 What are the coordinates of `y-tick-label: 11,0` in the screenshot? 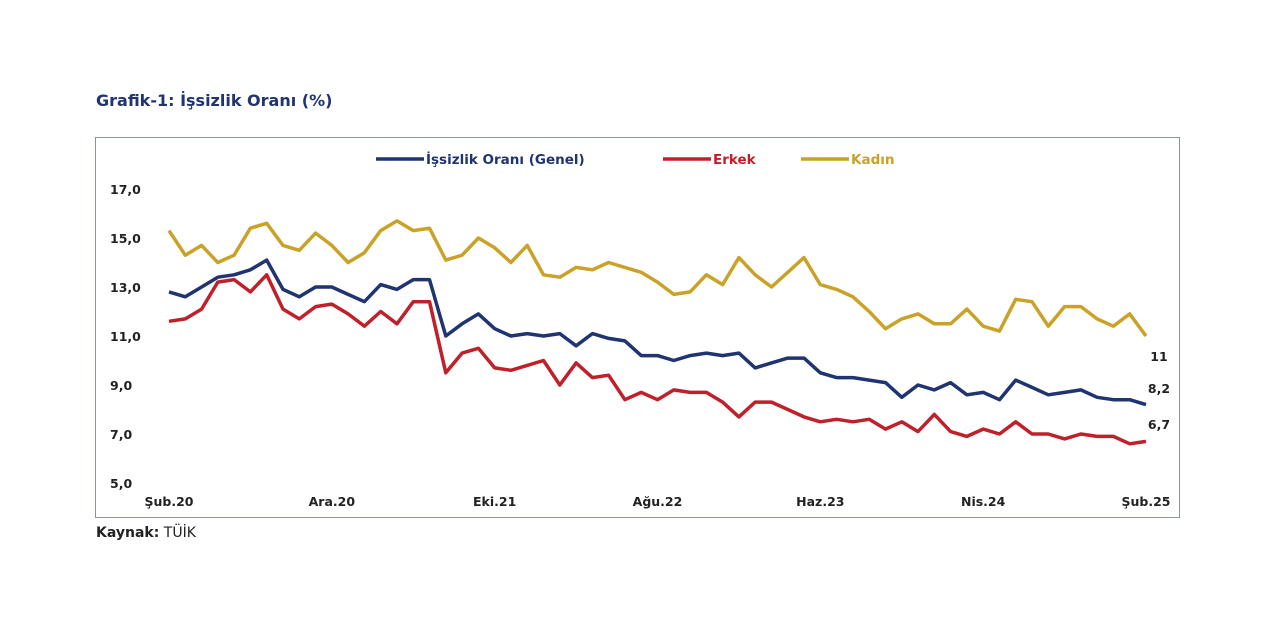 It's located at (125, 336).